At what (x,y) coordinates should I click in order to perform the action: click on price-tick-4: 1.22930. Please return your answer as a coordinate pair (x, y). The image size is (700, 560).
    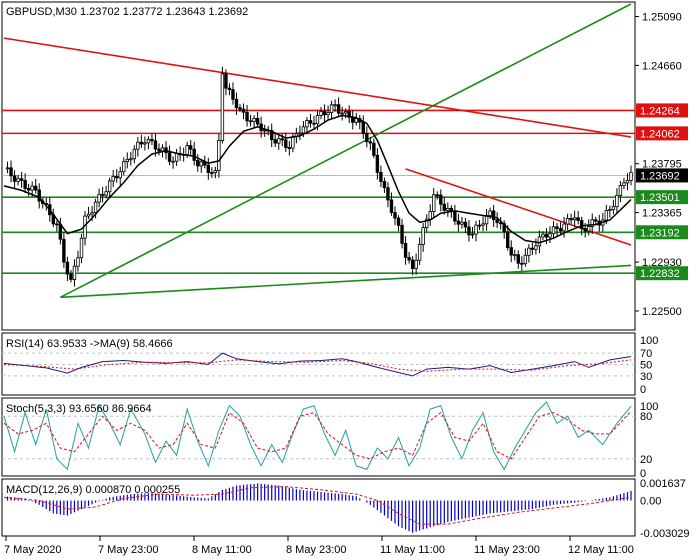
    Looking at the image, I should click on (662, 263).